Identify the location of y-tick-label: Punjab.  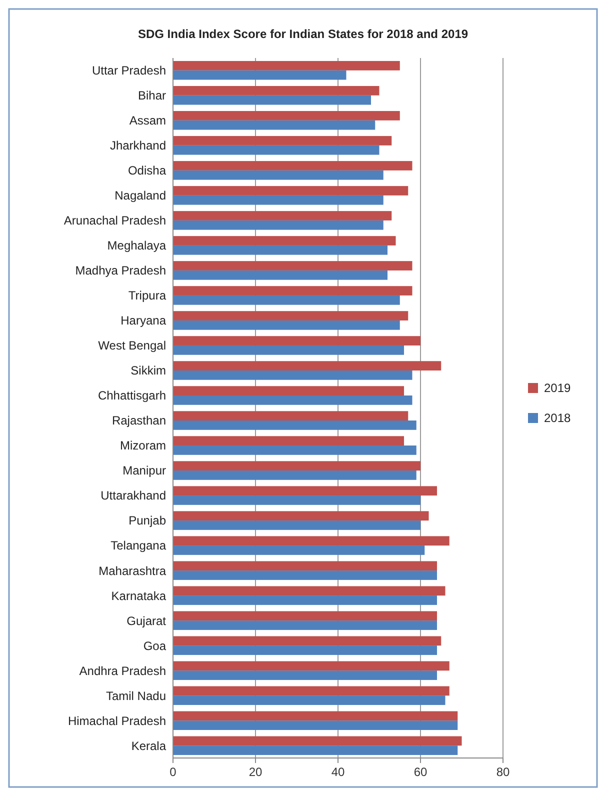
(147, 521).